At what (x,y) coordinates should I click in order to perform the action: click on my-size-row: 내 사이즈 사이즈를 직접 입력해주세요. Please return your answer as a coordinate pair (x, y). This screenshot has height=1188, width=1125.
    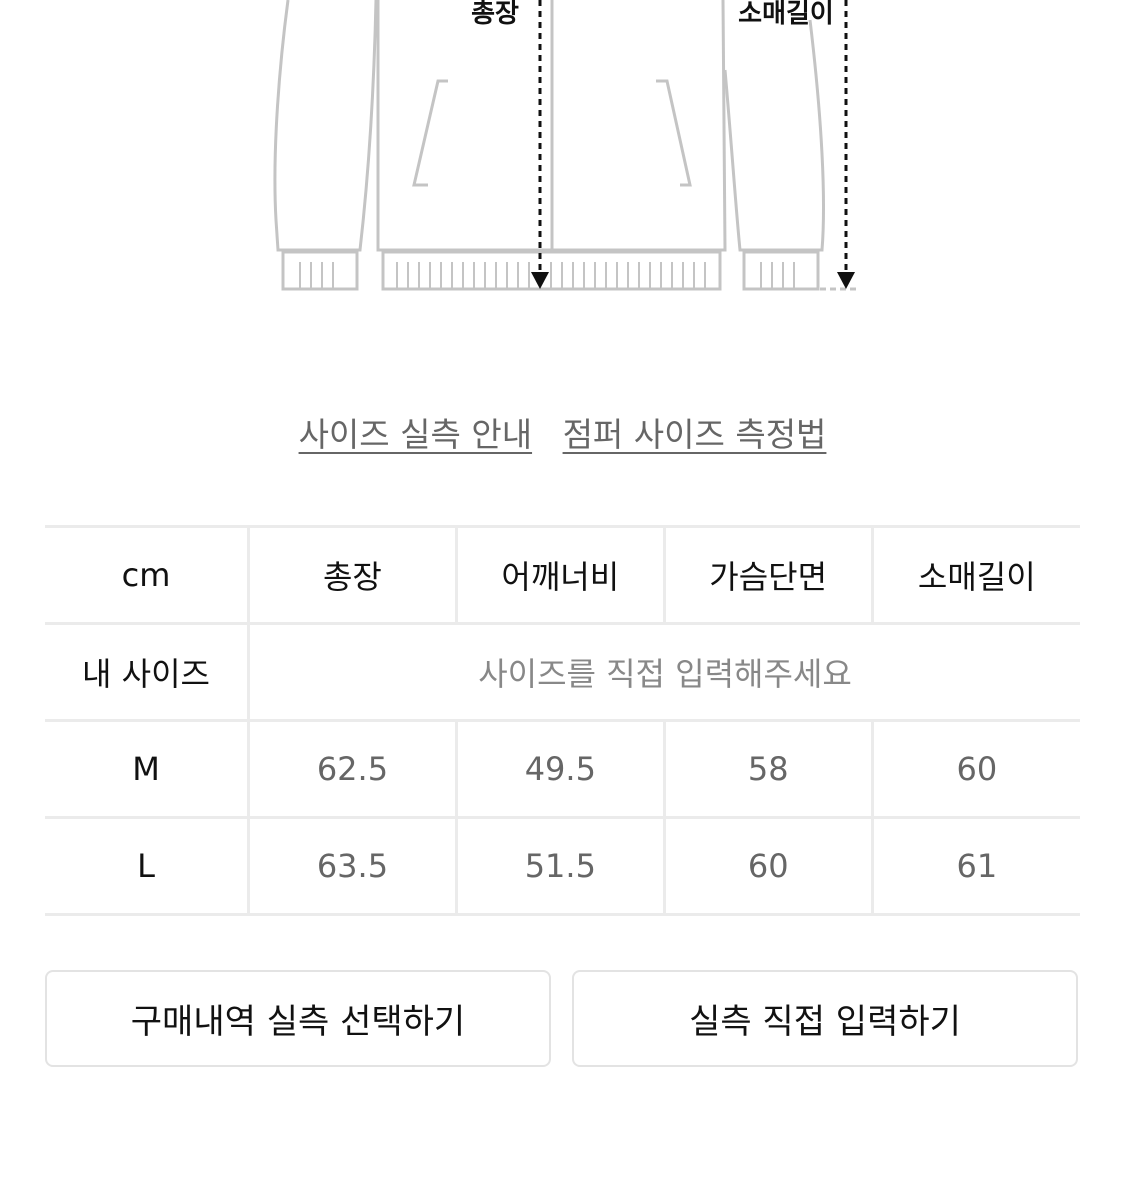
    Looking at the image, I should click on (562, 672).